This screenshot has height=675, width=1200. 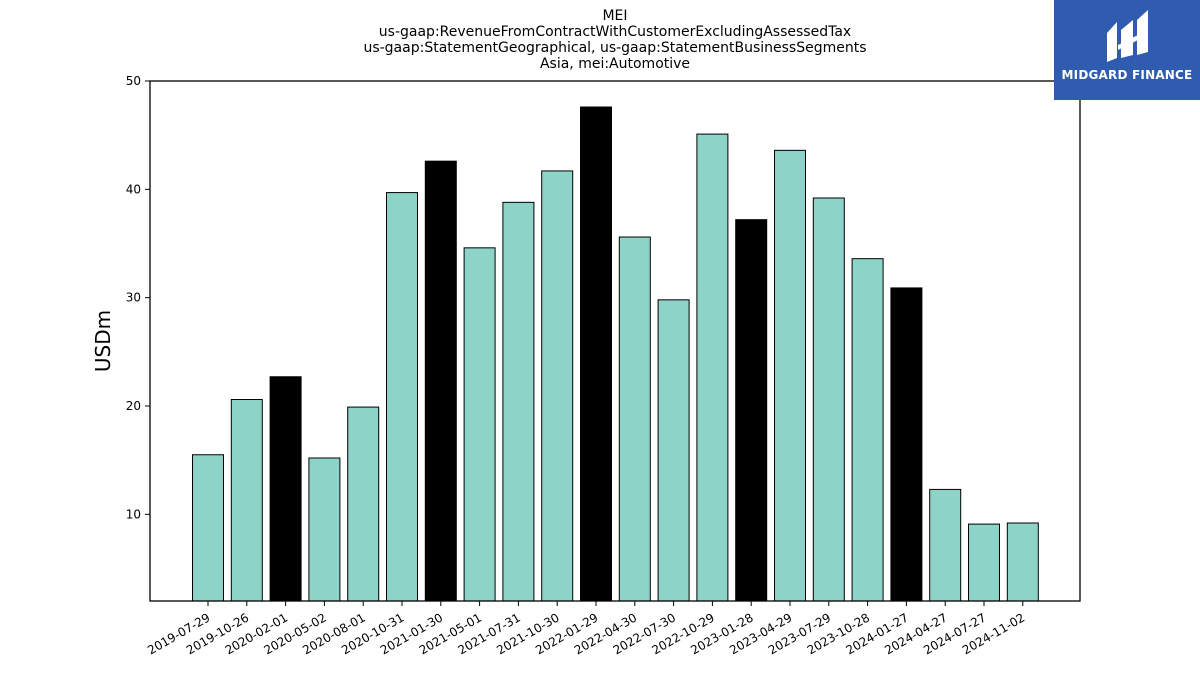 I want to click on midgard-finance-logo: MIDGARD FINANCE, so click(x=1127, y=50).